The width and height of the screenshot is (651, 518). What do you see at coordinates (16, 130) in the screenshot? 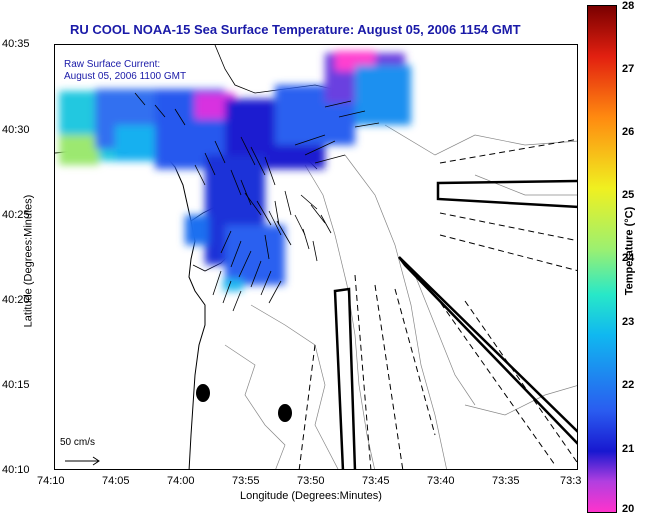
I see `lat-tick-2: 40:30` at bounding box center [16, 130].